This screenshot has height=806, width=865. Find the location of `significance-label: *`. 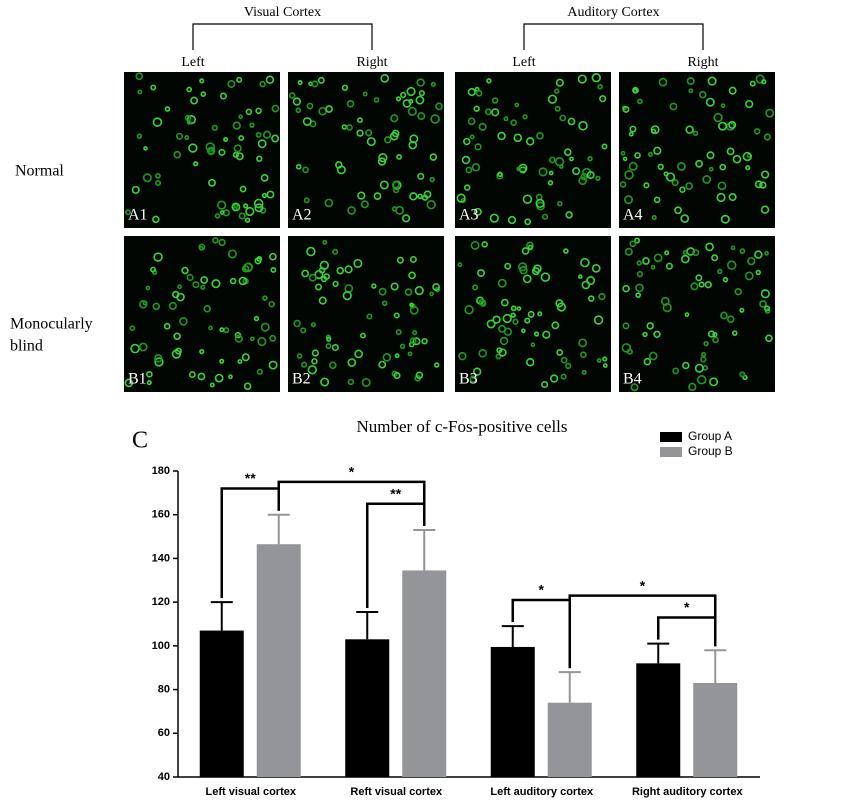

significance-label: * is located at coordinates (643, 585).